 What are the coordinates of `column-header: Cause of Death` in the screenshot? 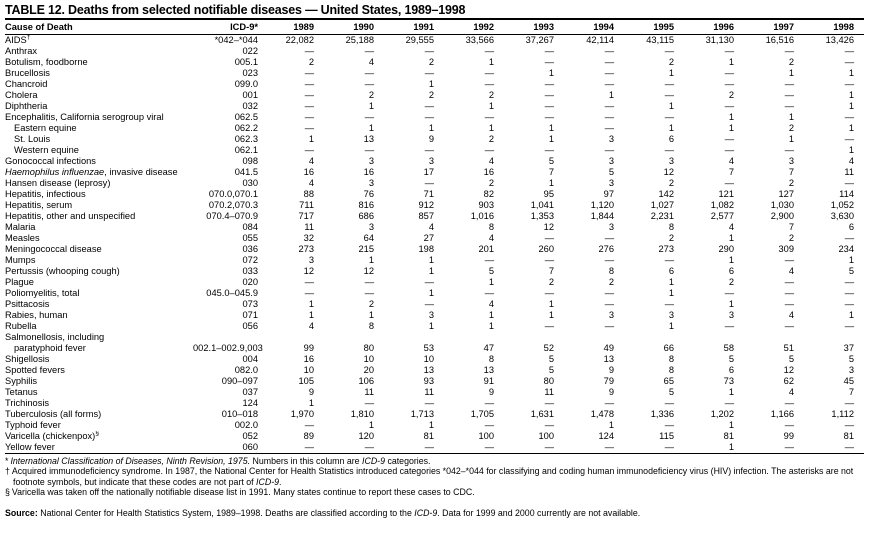 It's located at (99, 27).